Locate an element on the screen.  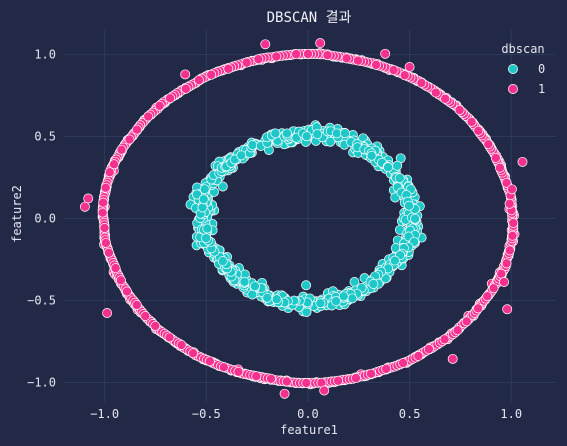
y-tick-labels: −1.0 −0.5 0.0 0.5 1.0 is located at coordinates (41, 219).